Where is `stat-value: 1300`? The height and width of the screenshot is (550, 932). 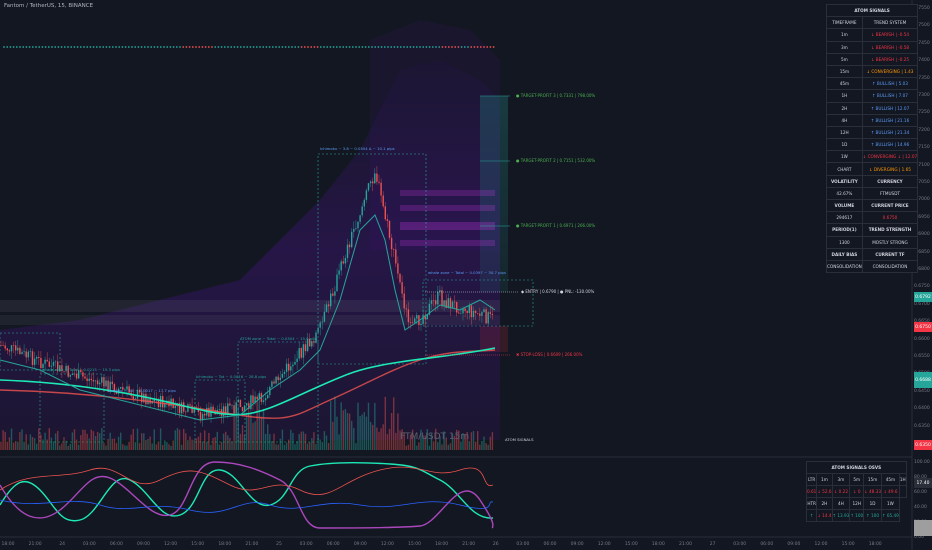
stat-value: 1300 is located at coordinates (844, 242).